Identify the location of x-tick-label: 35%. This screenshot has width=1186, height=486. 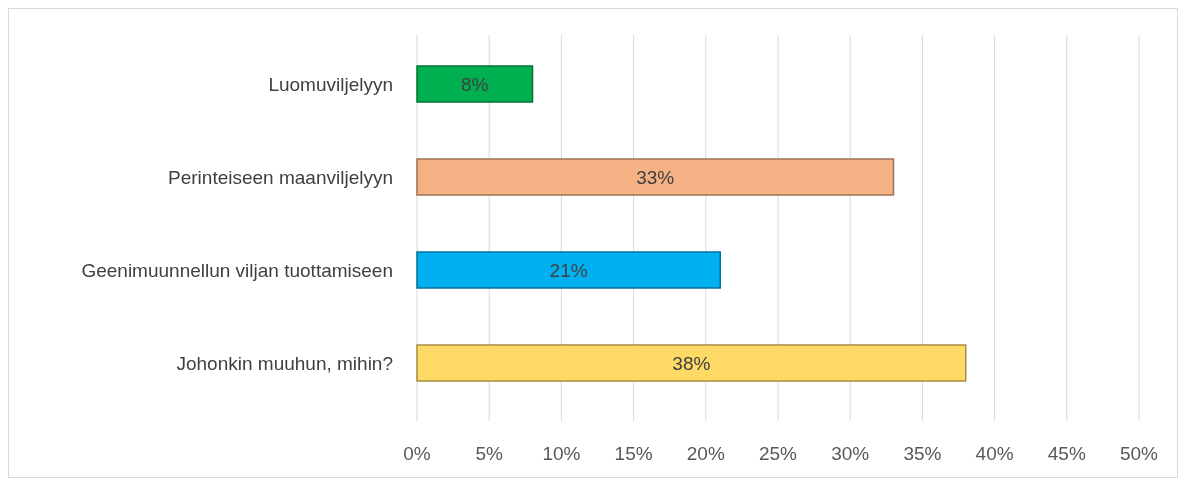
(922, 453).